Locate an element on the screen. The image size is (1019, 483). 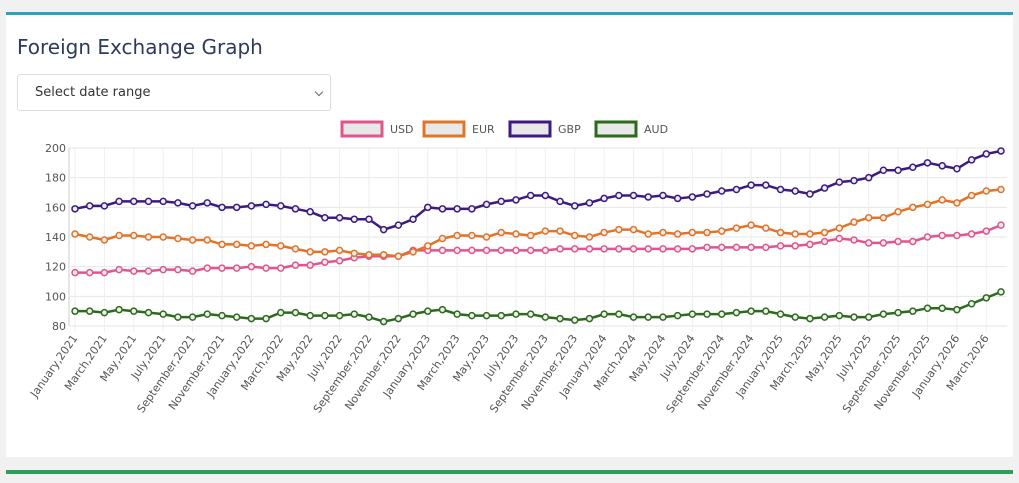
legend-label: EUR is located at coordinates (483, 129).